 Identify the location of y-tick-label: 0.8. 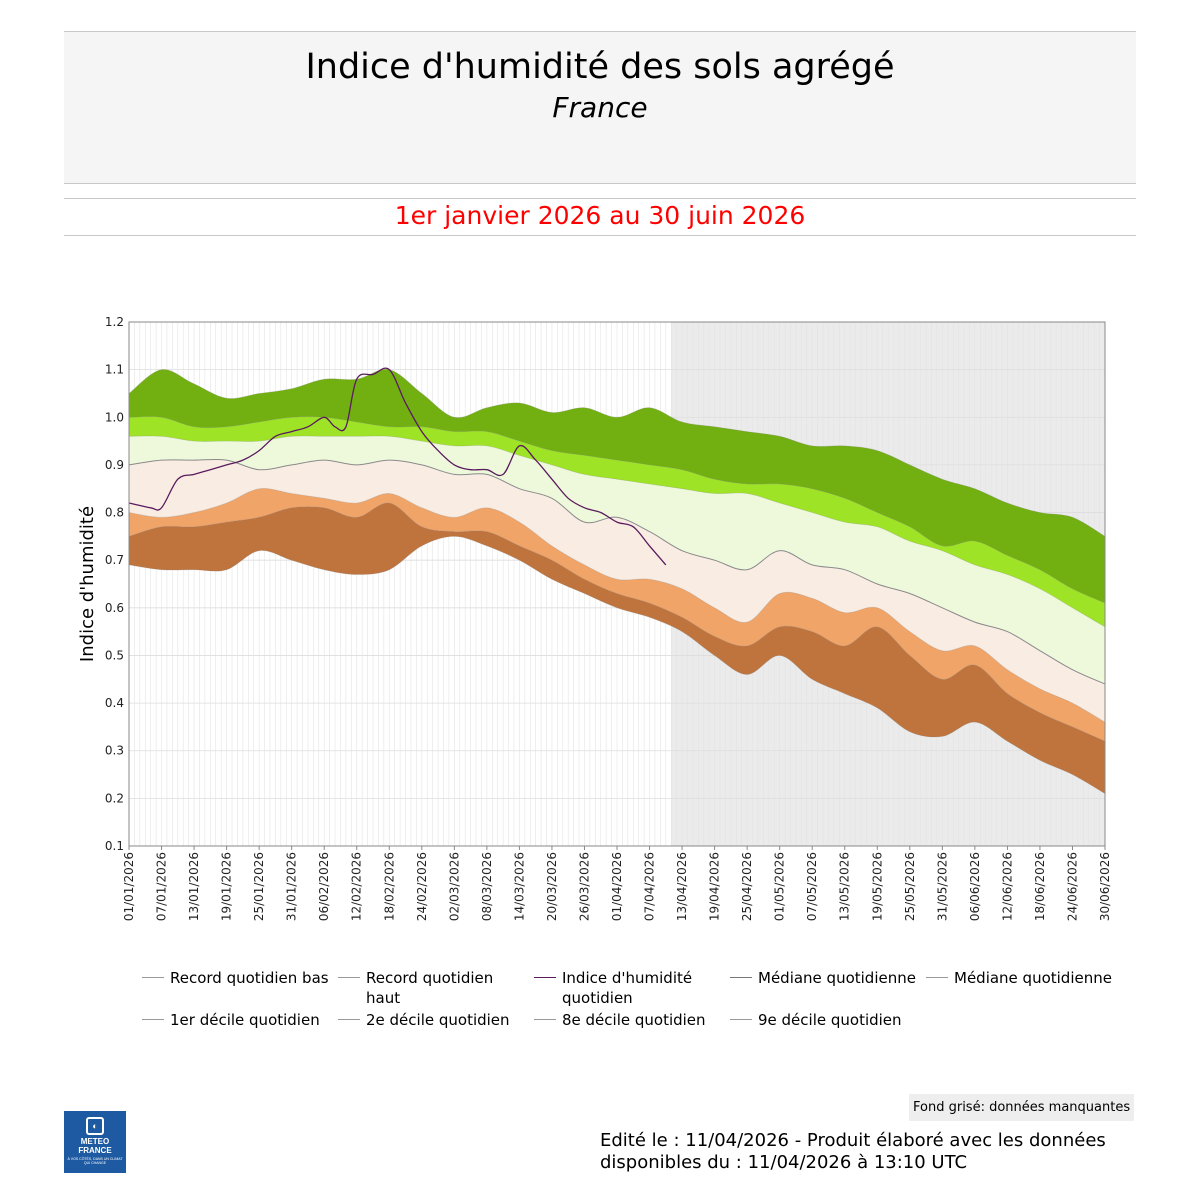
(114, 513).